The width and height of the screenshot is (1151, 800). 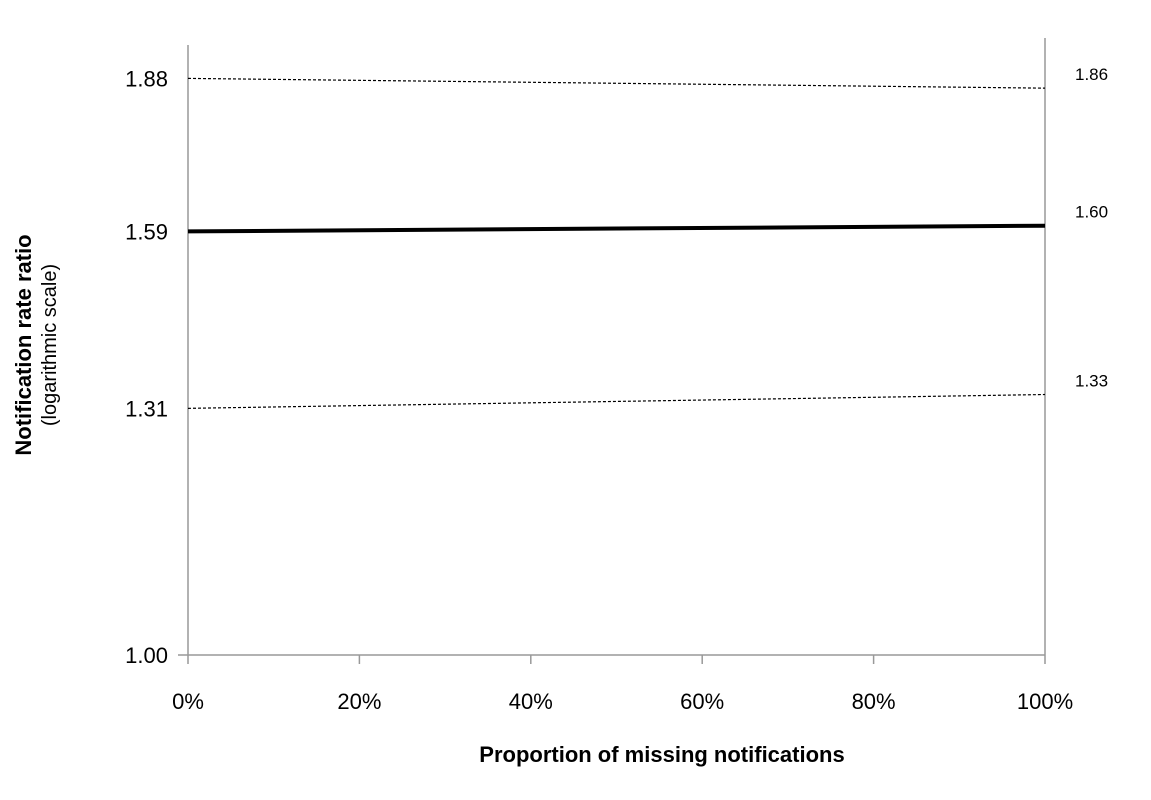 What do you see at coordinates (1091, 381) in the screenshot?
I see `series-end-label: 1.33` at bounding box center [1091, 381].